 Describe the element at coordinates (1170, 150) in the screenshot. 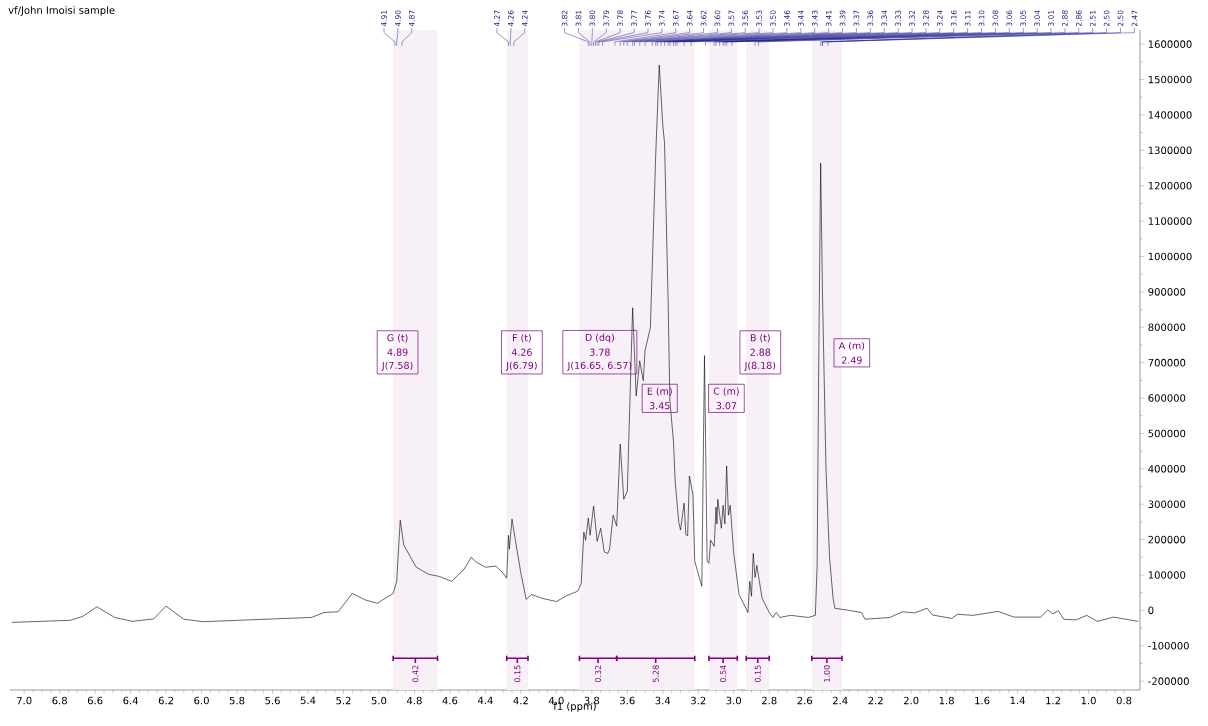

I see `y-tick-label: 1300000` at that location.